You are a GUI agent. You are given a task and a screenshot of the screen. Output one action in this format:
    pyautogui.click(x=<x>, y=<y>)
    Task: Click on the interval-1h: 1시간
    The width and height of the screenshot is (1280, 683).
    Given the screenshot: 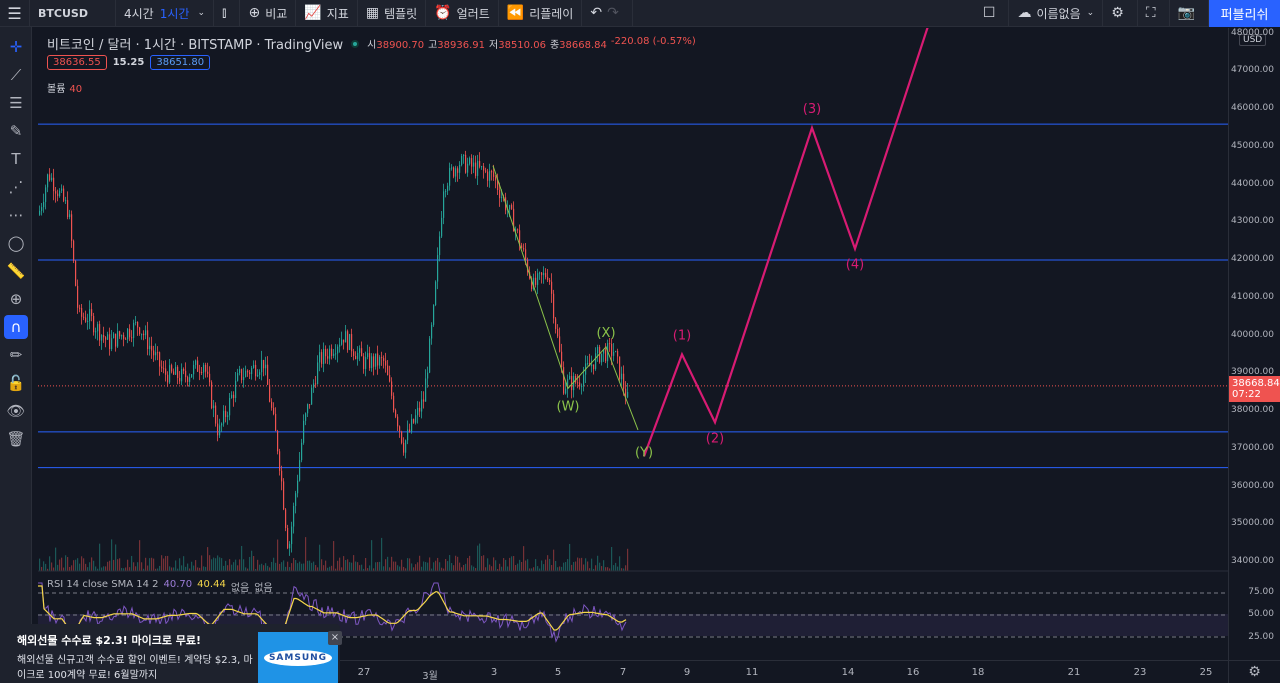 What is the action you would take?
    pyautogui.click(x=174, y=13)
    